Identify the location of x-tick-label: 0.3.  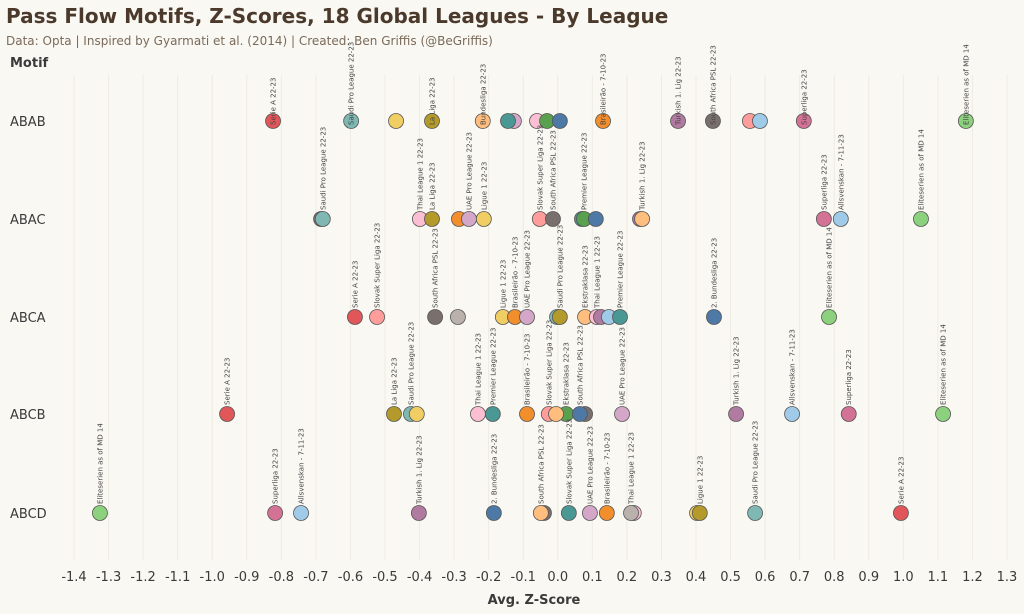
(661, 577).